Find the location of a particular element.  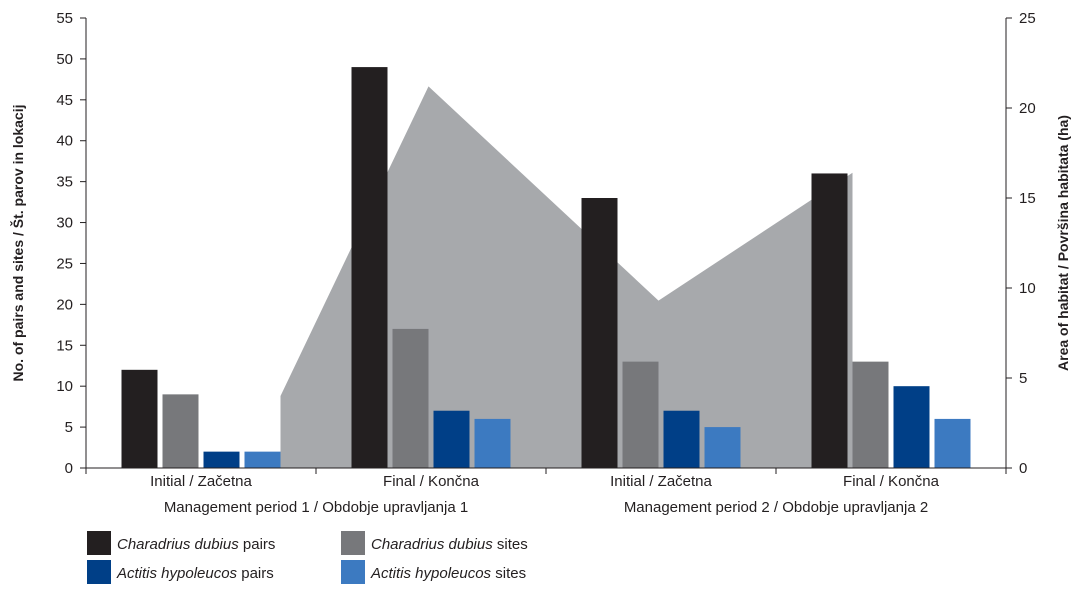

right-y-axis-label: Area of habitat / Površina habitata (ha) is located at coordinates (1063, 243).